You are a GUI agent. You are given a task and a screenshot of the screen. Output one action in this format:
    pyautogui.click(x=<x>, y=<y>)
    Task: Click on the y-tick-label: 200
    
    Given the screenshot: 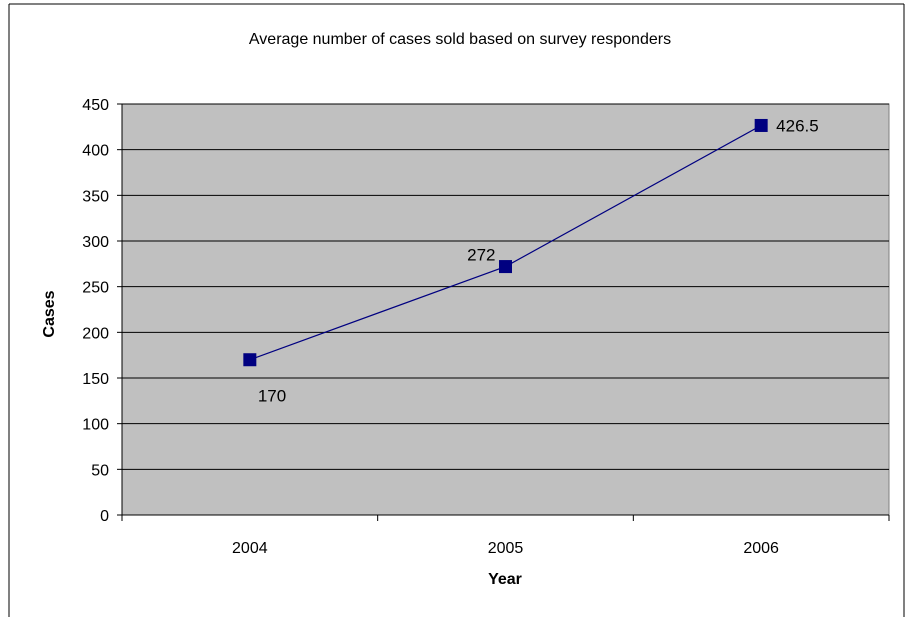 What is the action you would take?
    pyautogui.click(x=95, y=333)
    